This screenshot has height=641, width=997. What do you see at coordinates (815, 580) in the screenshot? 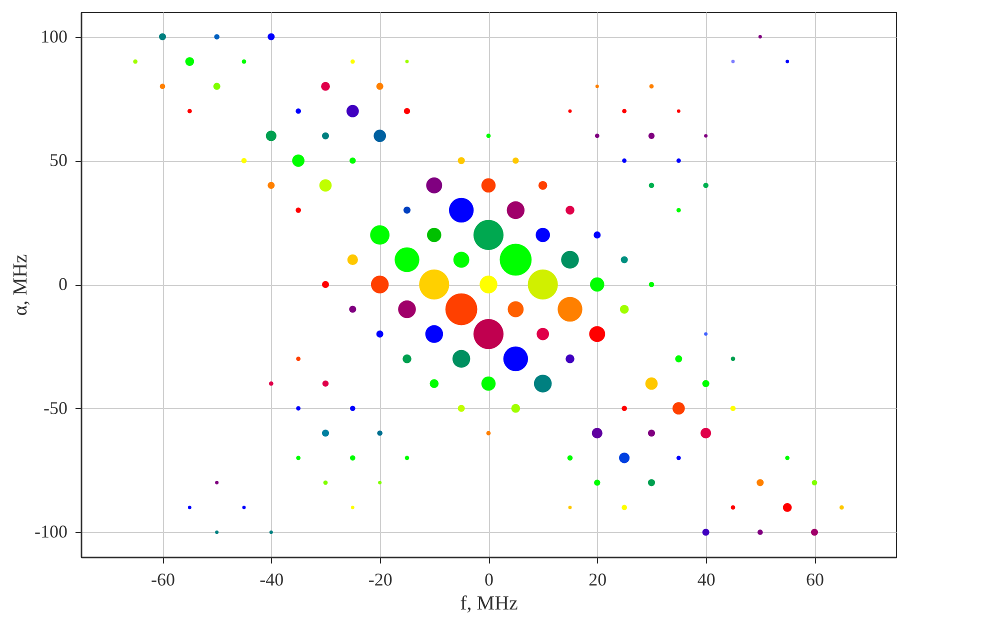
I see `x-tick-label: 60` at bounding box center [815, 580].